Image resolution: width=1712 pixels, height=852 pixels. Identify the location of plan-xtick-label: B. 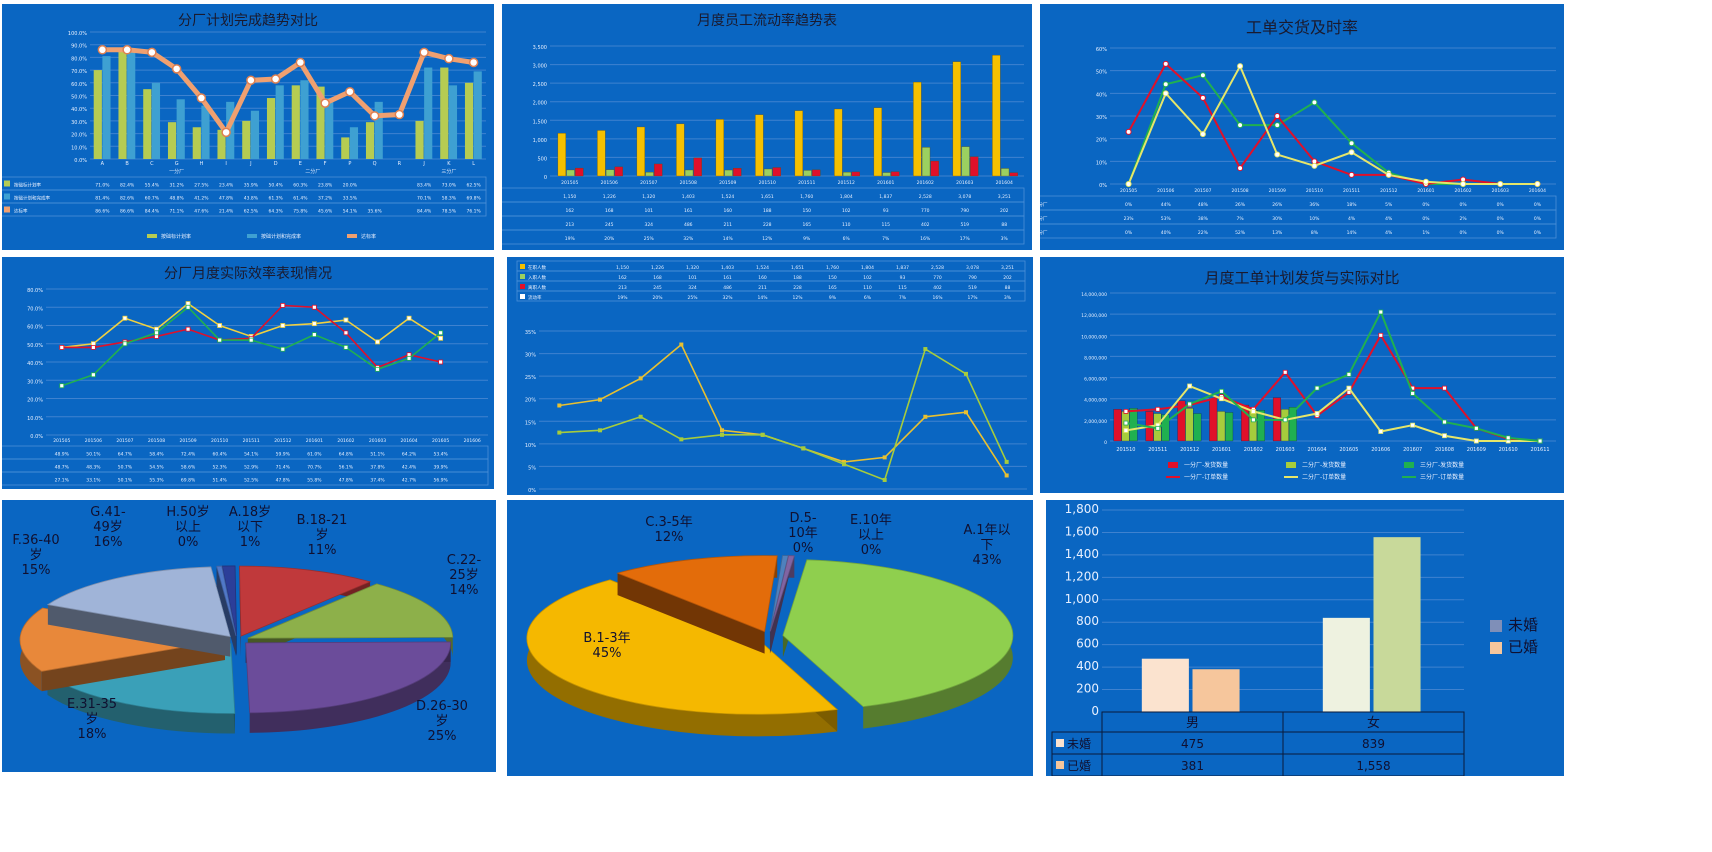
(127, 164).